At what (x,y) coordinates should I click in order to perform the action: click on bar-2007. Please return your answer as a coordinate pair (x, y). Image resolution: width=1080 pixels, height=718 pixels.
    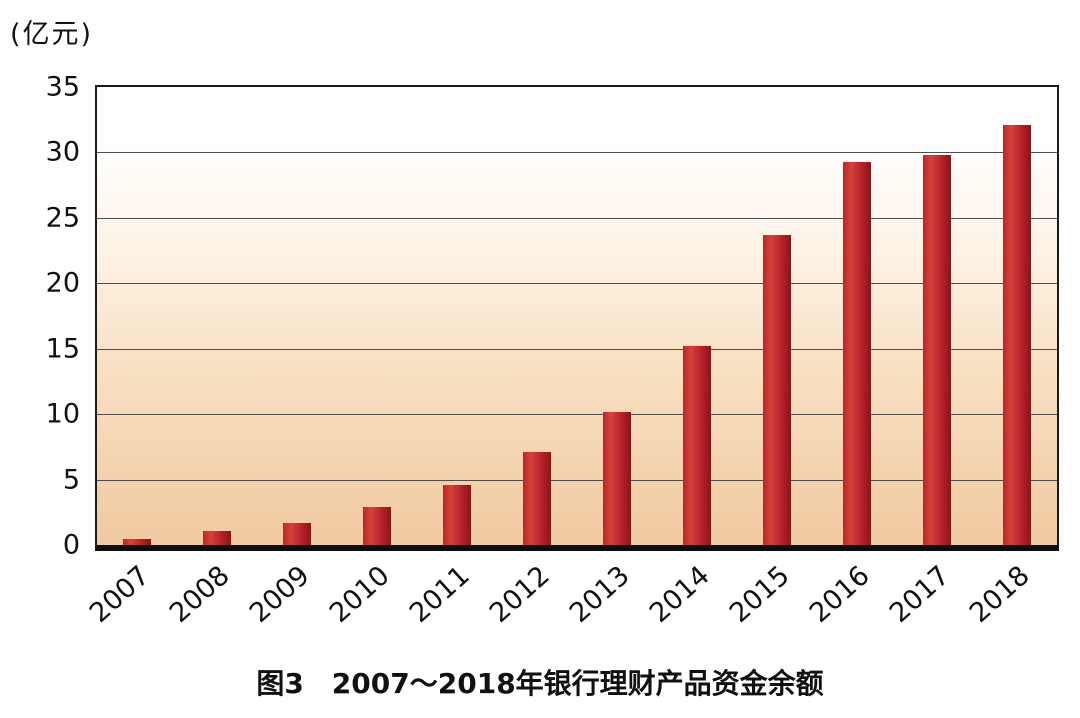
    Looking at the image, I should click on (137, 541).